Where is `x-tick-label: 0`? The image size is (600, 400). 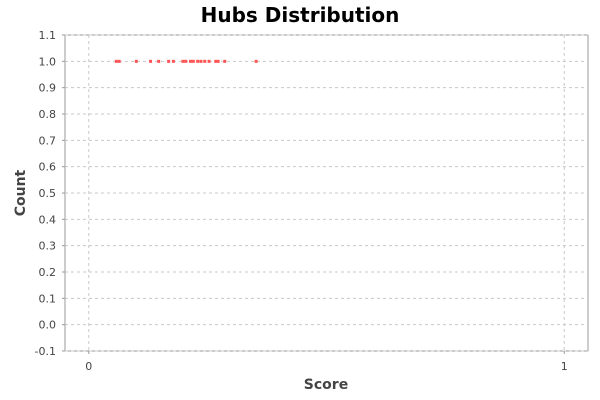 x-tick-label: 0 is located at coordinates (88, 366).